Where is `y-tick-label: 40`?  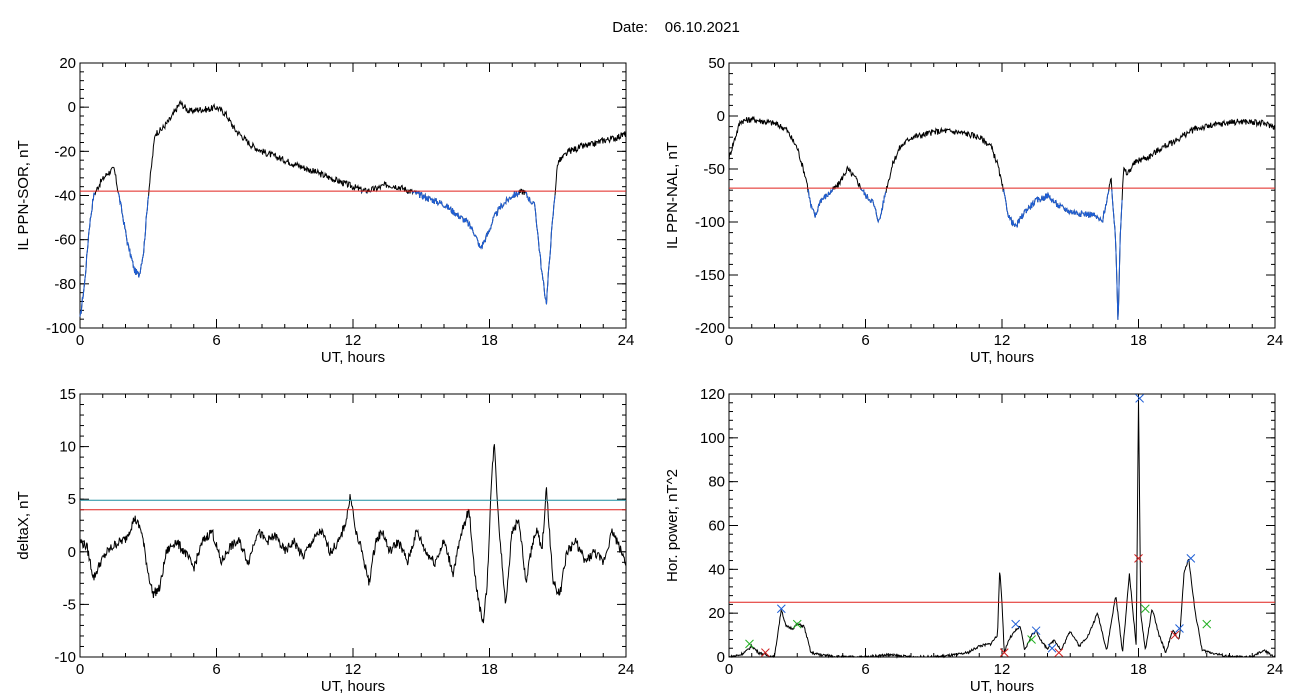
y-tick-label: 40 is located at coordinates (716, 569).